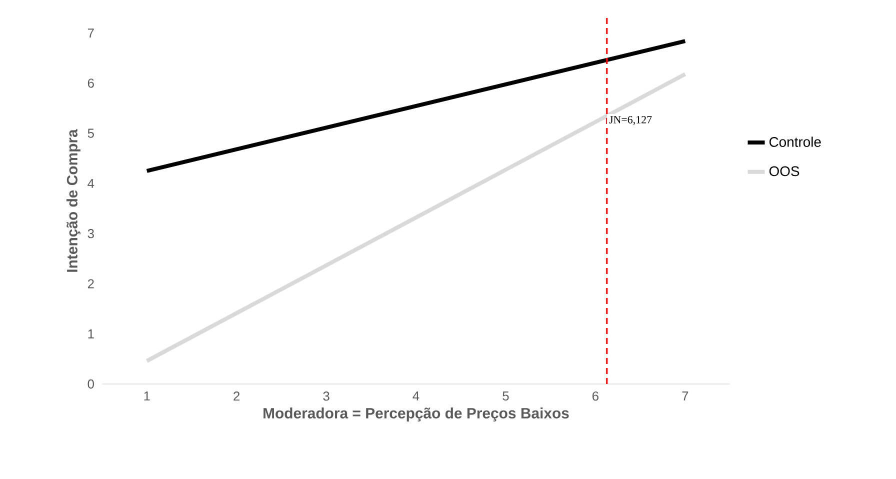 This screenshot has width=896, height=479. Describe the element at coordinates (326, 396) in the screenshot. I see `x-tick-label: 3` at that location.